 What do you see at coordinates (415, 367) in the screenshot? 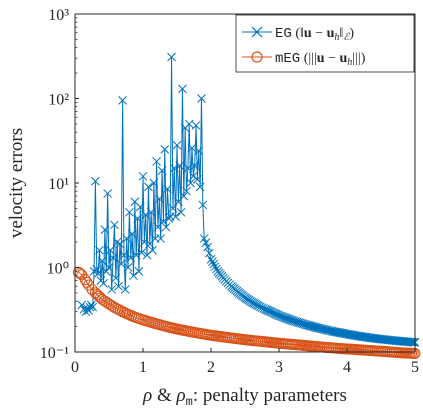
I see `x-tick-label: 5` at bounding box center [415, 367].